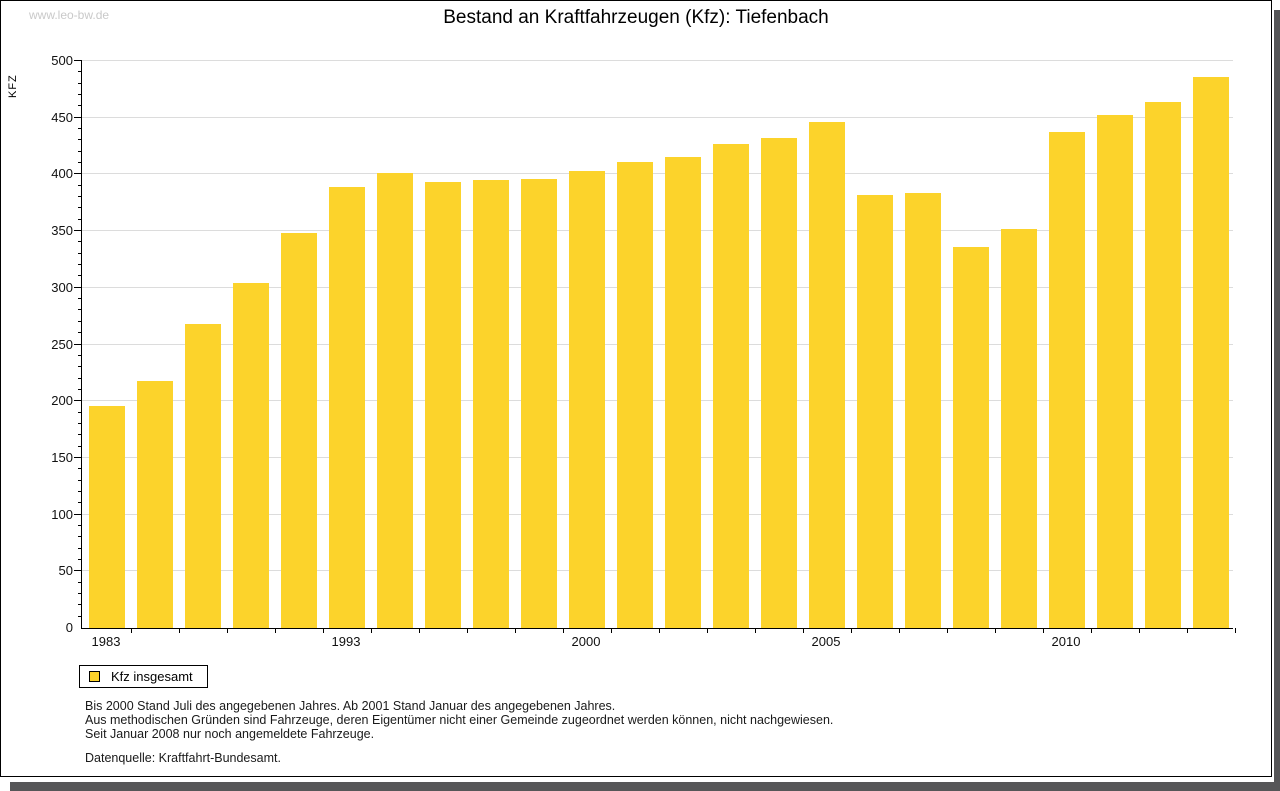 The height and width of the screenshot is (791, 1280). I want to click on bar-1983, so click(107, 516).